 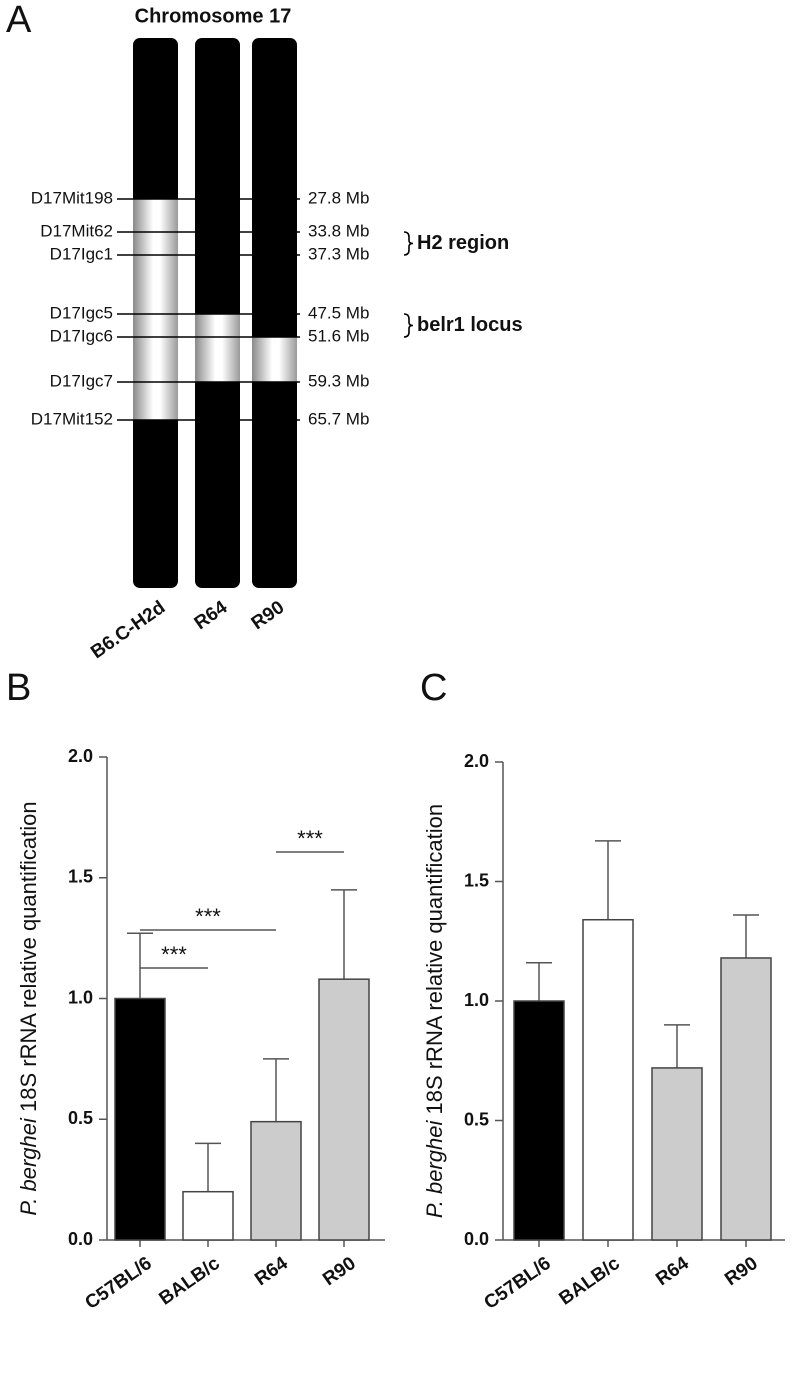 I want to click on panel-label: C, so click(x=433, y=688).